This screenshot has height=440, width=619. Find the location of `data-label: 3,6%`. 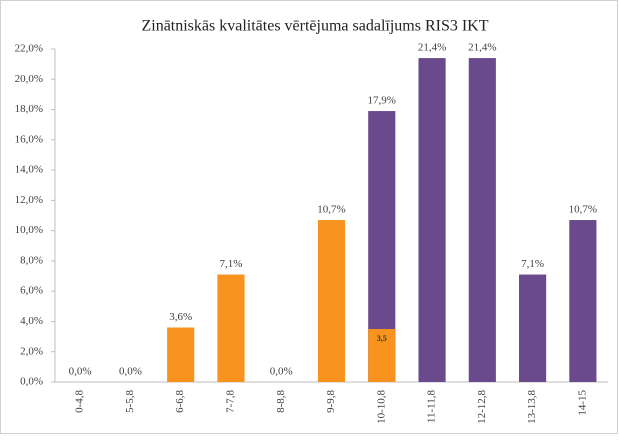

data-label: 3,6% is located at coordinates (180, 317).